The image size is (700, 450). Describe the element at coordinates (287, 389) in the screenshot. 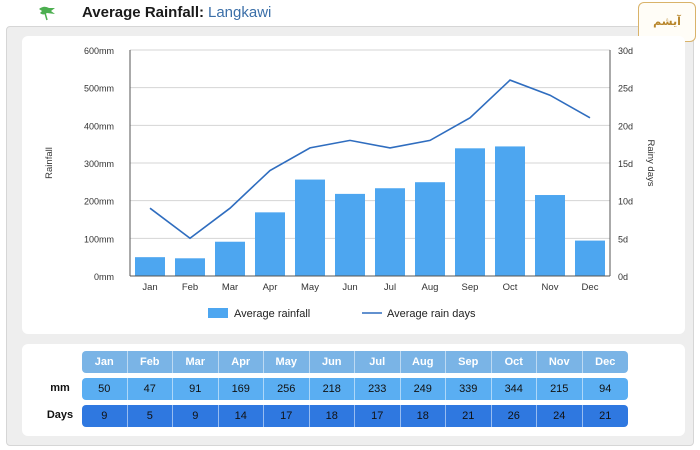

I see `mm-cell: 256` at that location.